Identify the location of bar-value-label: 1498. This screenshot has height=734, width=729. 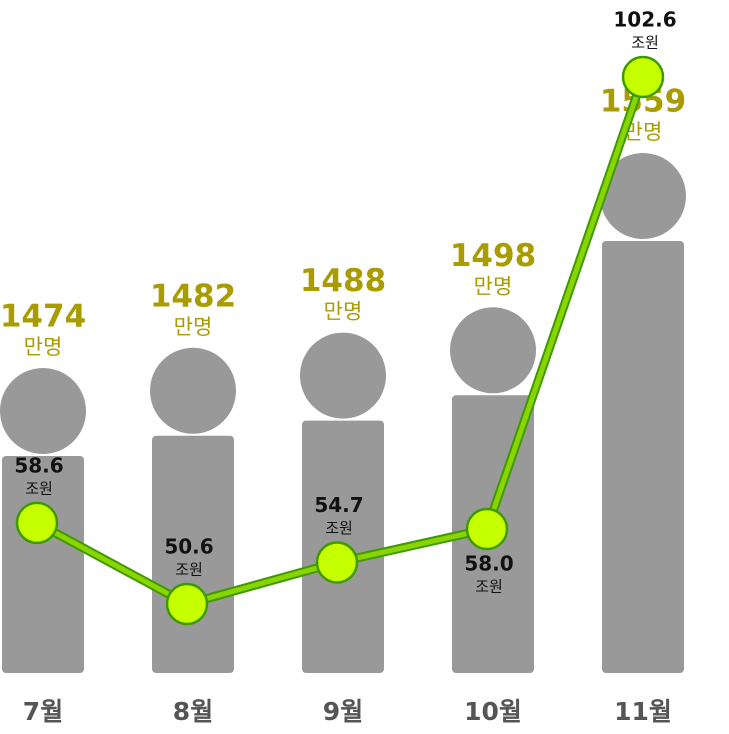
(493, 256).